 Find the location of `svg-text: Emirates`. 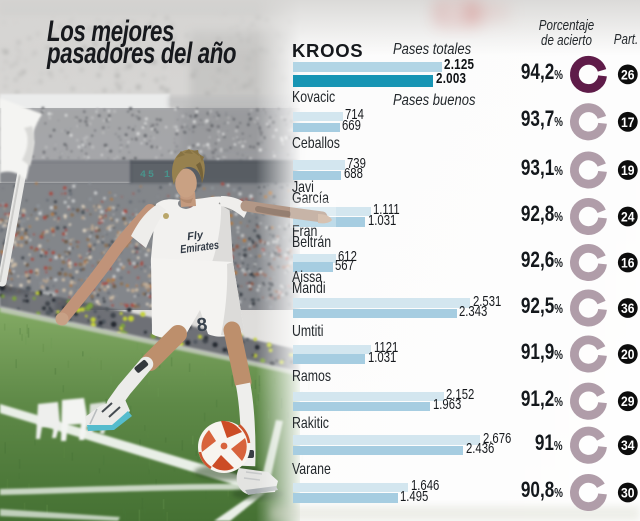

svg-text: Emirates is located at coordinates (200, 248).